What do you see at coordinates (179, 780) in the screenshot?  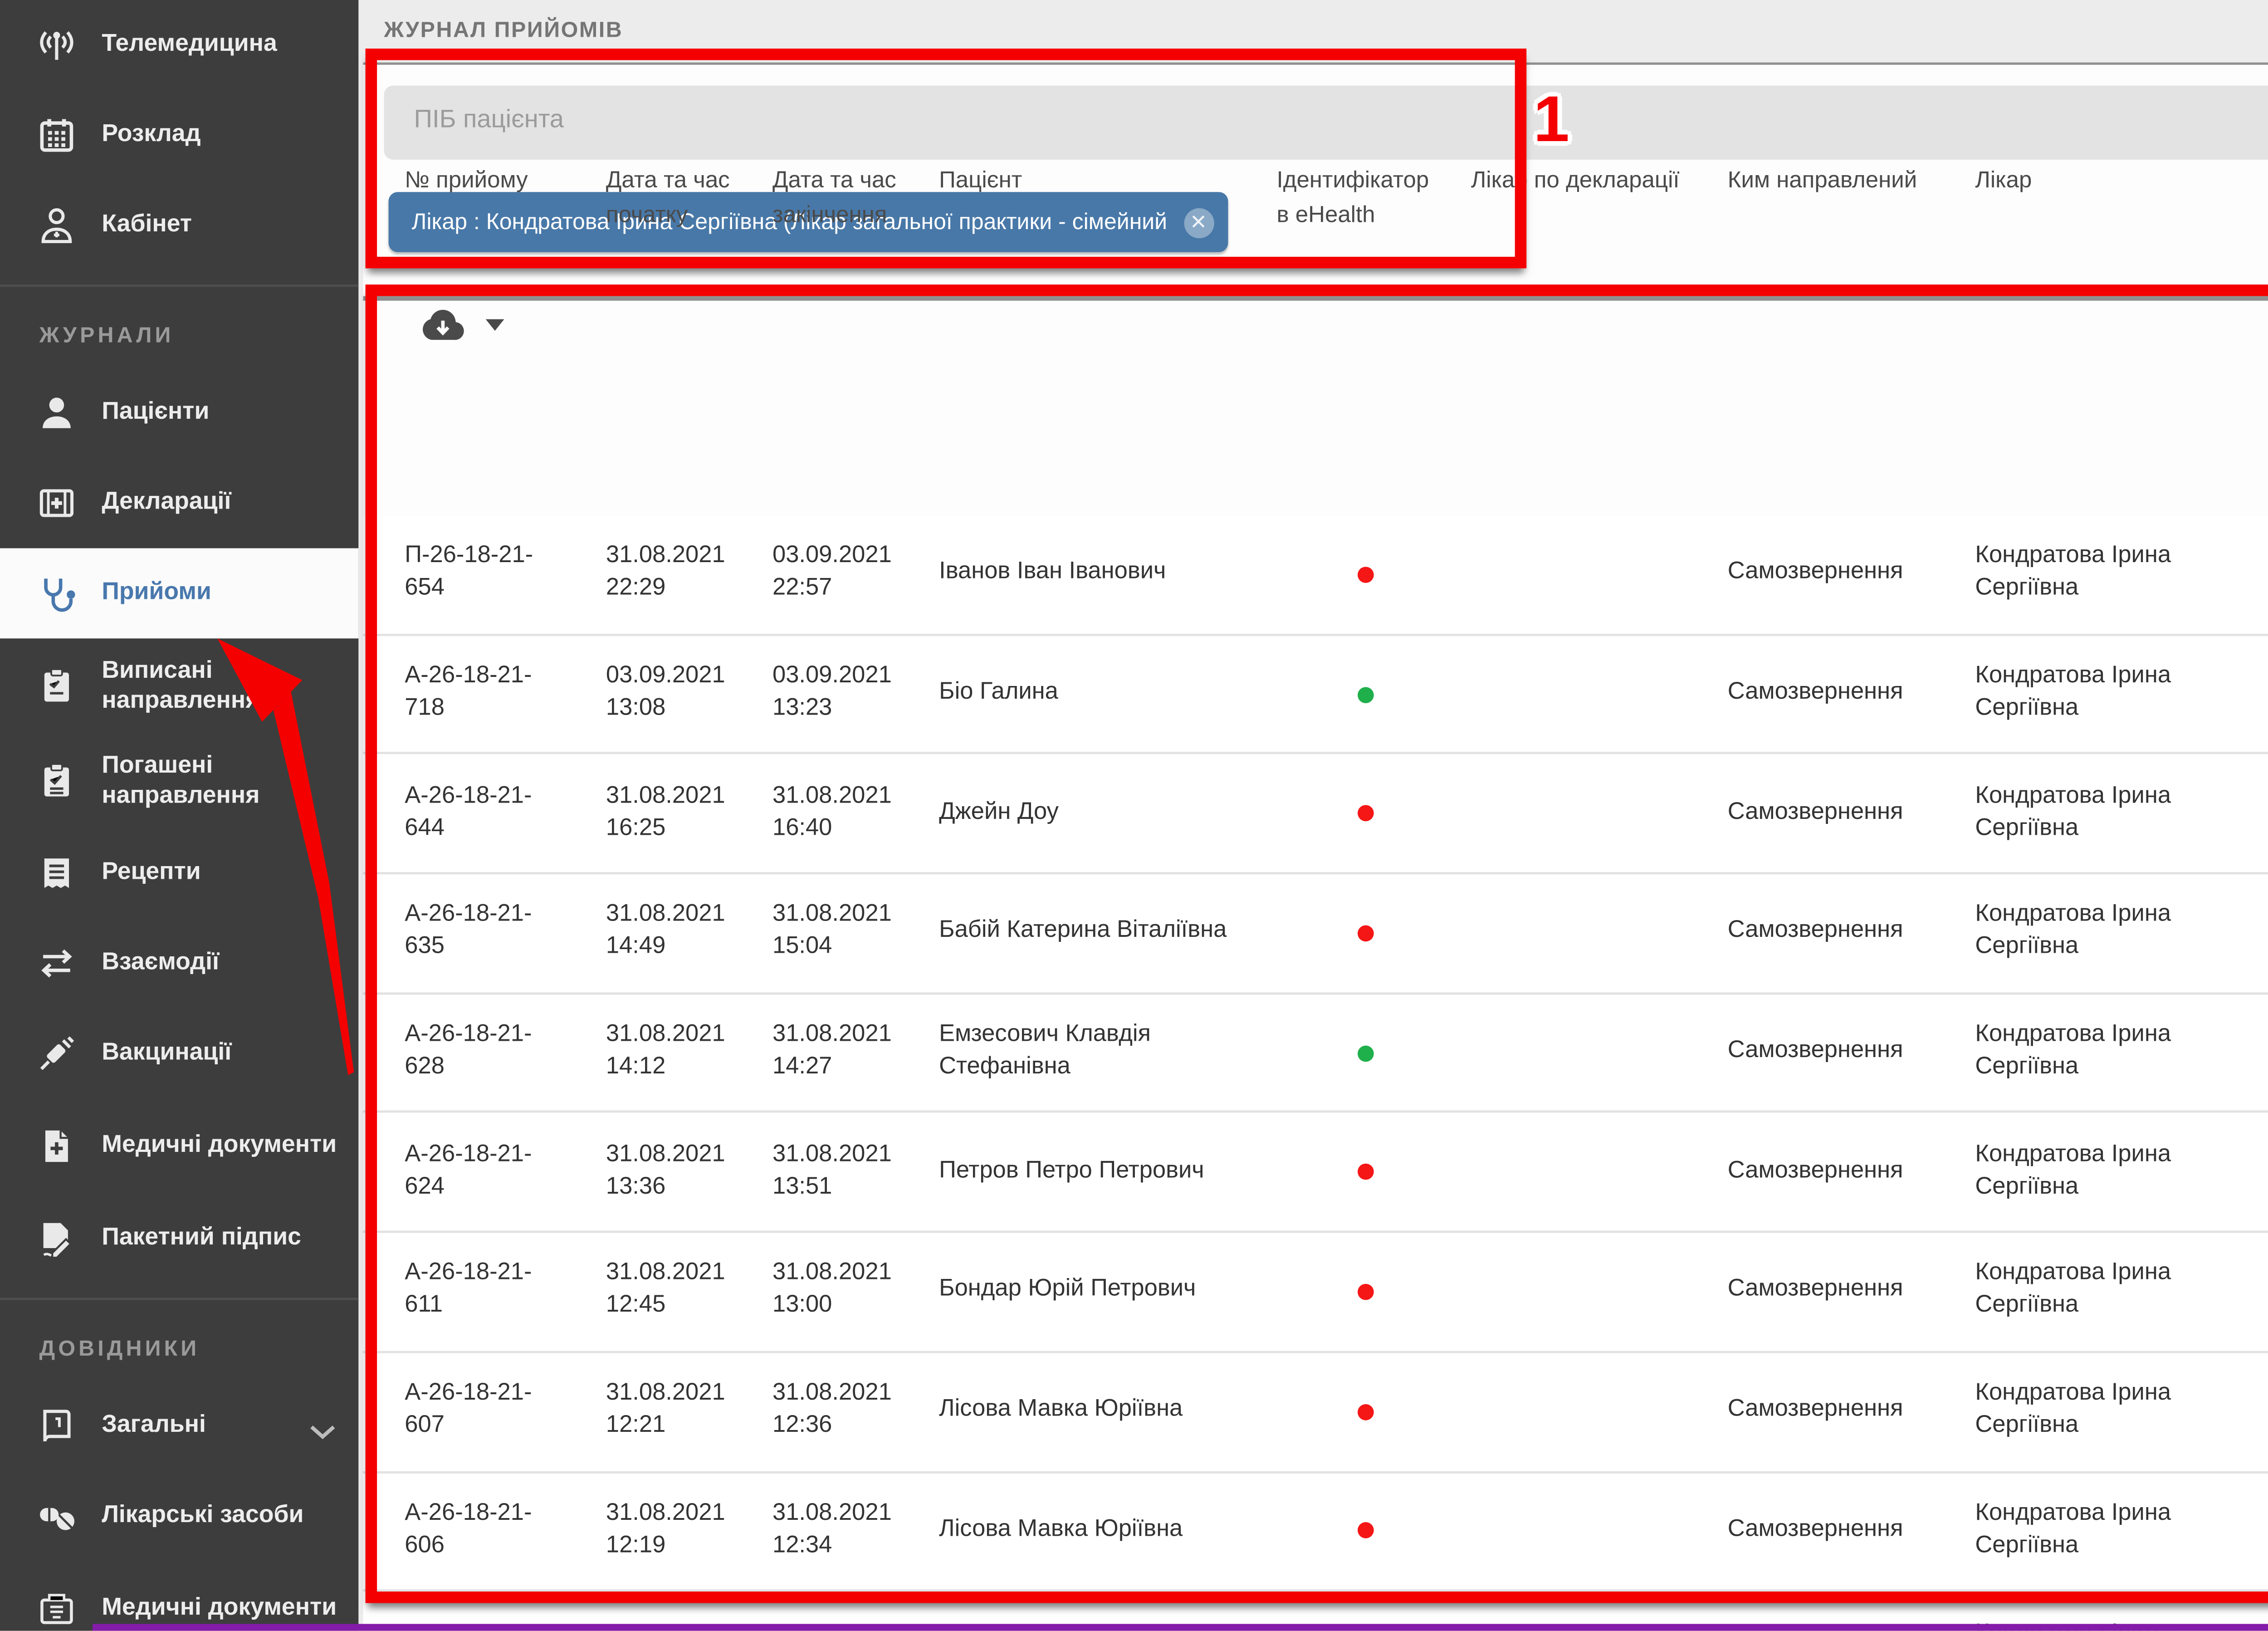 I see `sidebar-item-погашені-направлення: Погашені направлення` at bounding box center [179, 780].